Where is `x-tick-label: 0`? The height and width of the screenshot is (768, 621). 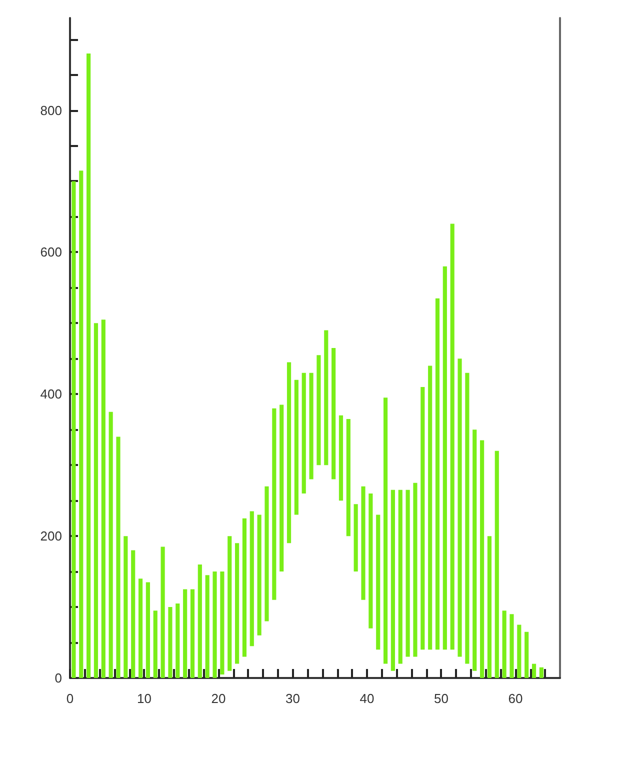
x-tick-label: 0 is located at coordinates (70, 698).